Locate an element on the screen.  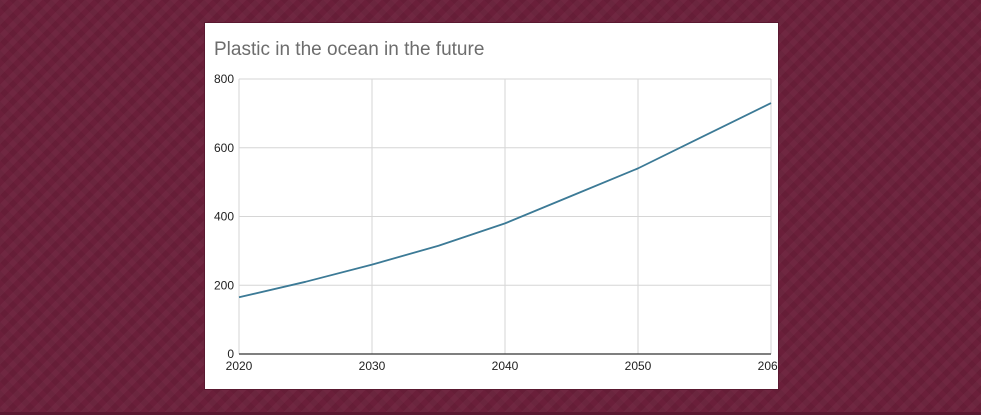
x-tick-label: 2050 is located at coordinates (638, 366).